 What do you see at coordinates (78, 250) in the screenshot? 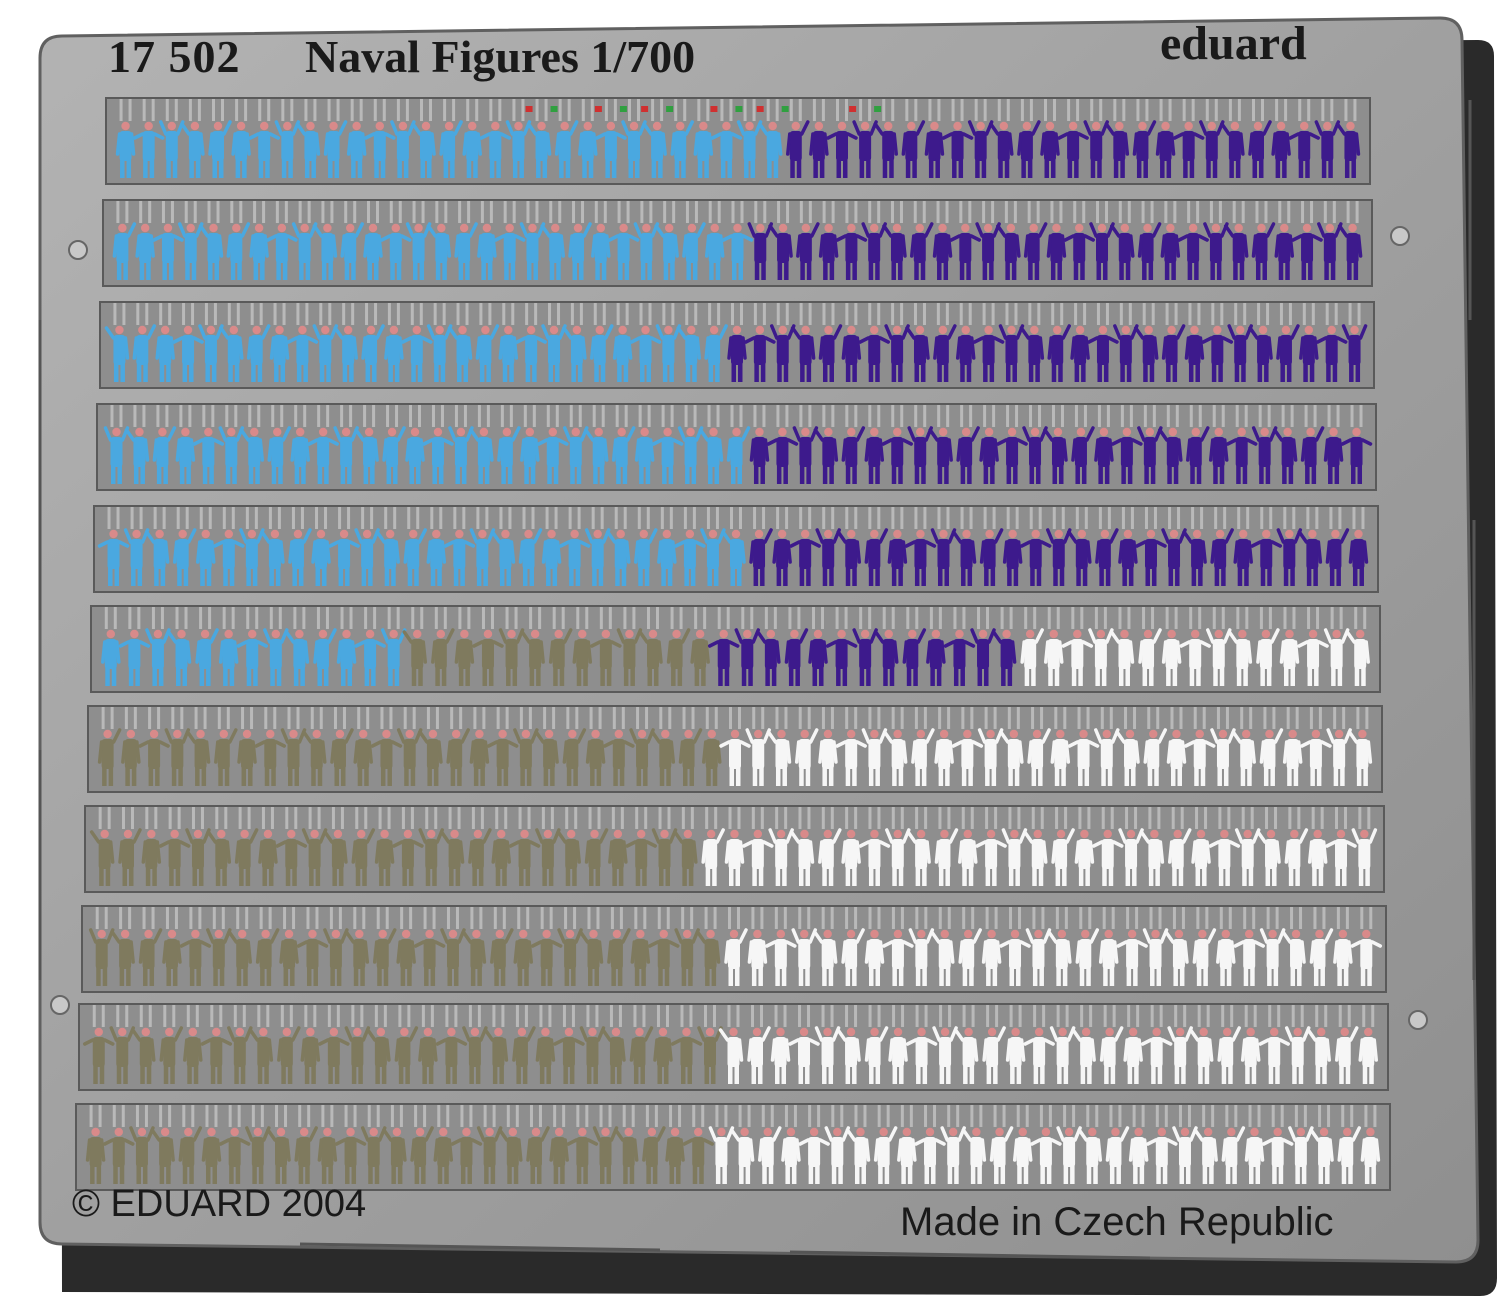
I see `hole-top-left` at bounding box center [78, 250].